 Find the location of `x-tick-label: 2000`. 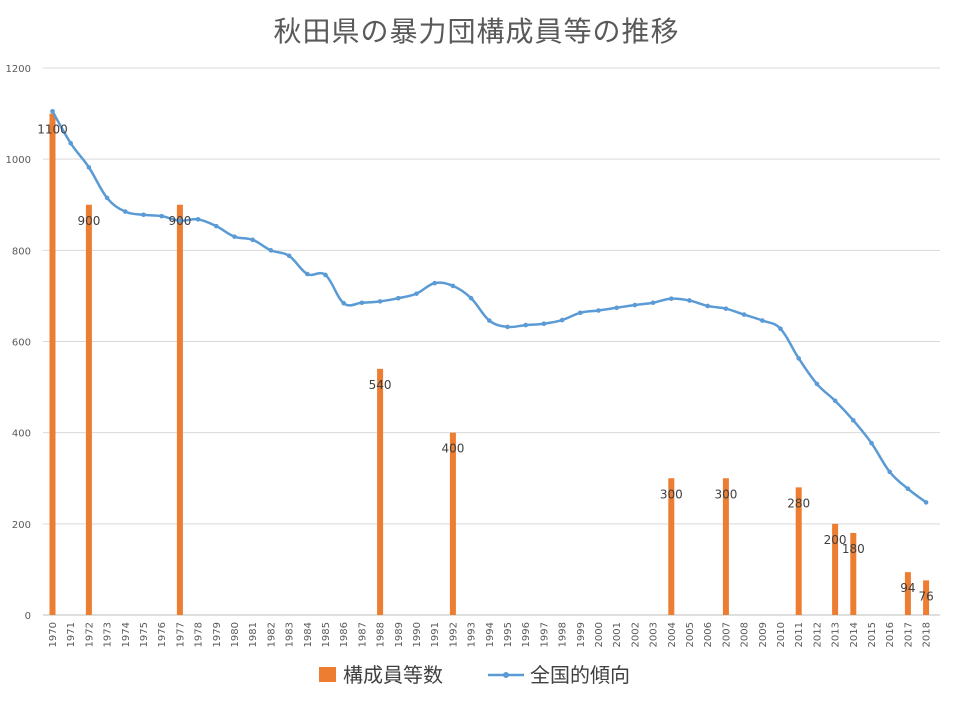

x-tick-label: 2000 is located at coordinates (599, 634).